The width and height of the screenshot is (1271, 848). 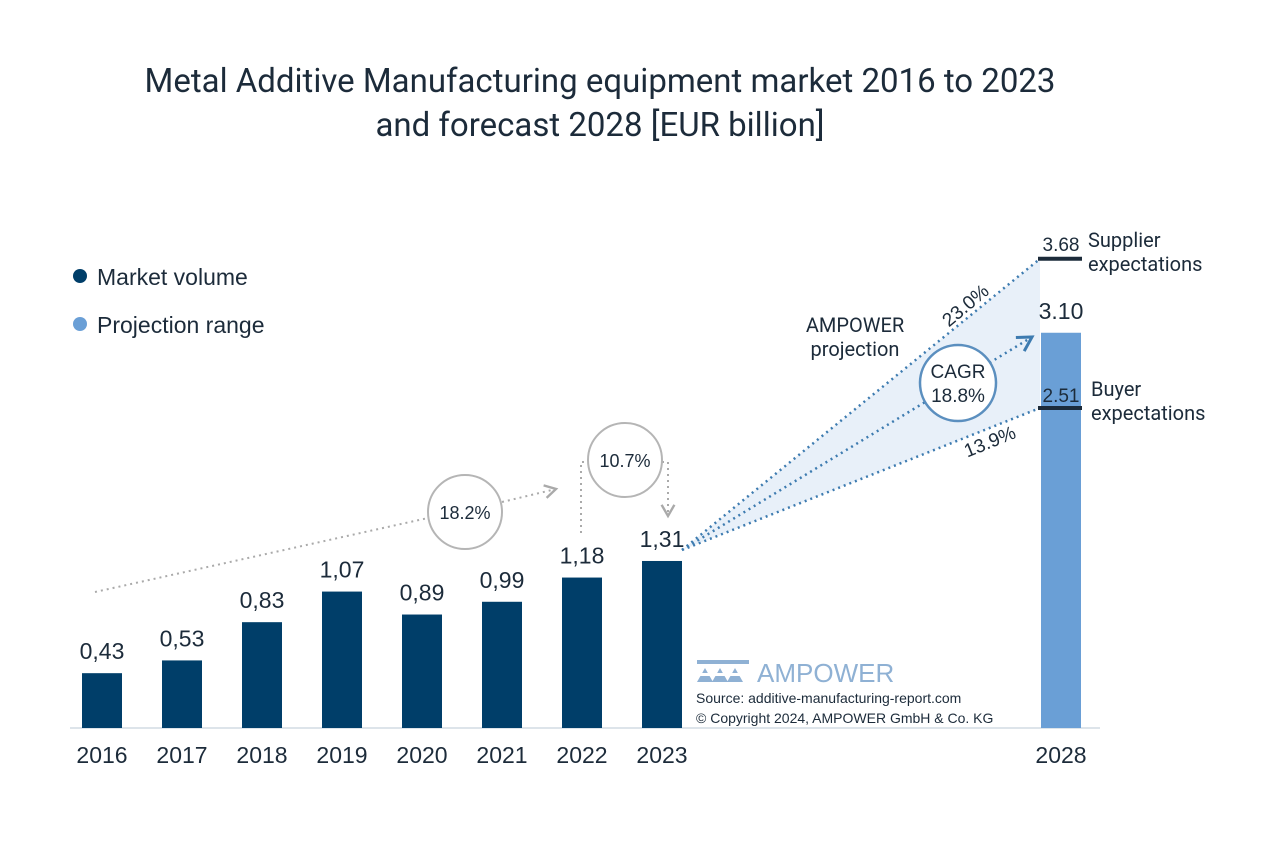 What do you see at coordinates (101, 755) in the screenshot?
I see `x-tick-label: 2016` at bounding box center [101, 755].